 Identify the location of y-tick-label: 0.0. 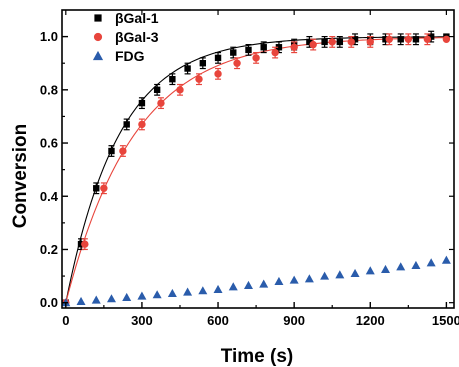
(49, 302).